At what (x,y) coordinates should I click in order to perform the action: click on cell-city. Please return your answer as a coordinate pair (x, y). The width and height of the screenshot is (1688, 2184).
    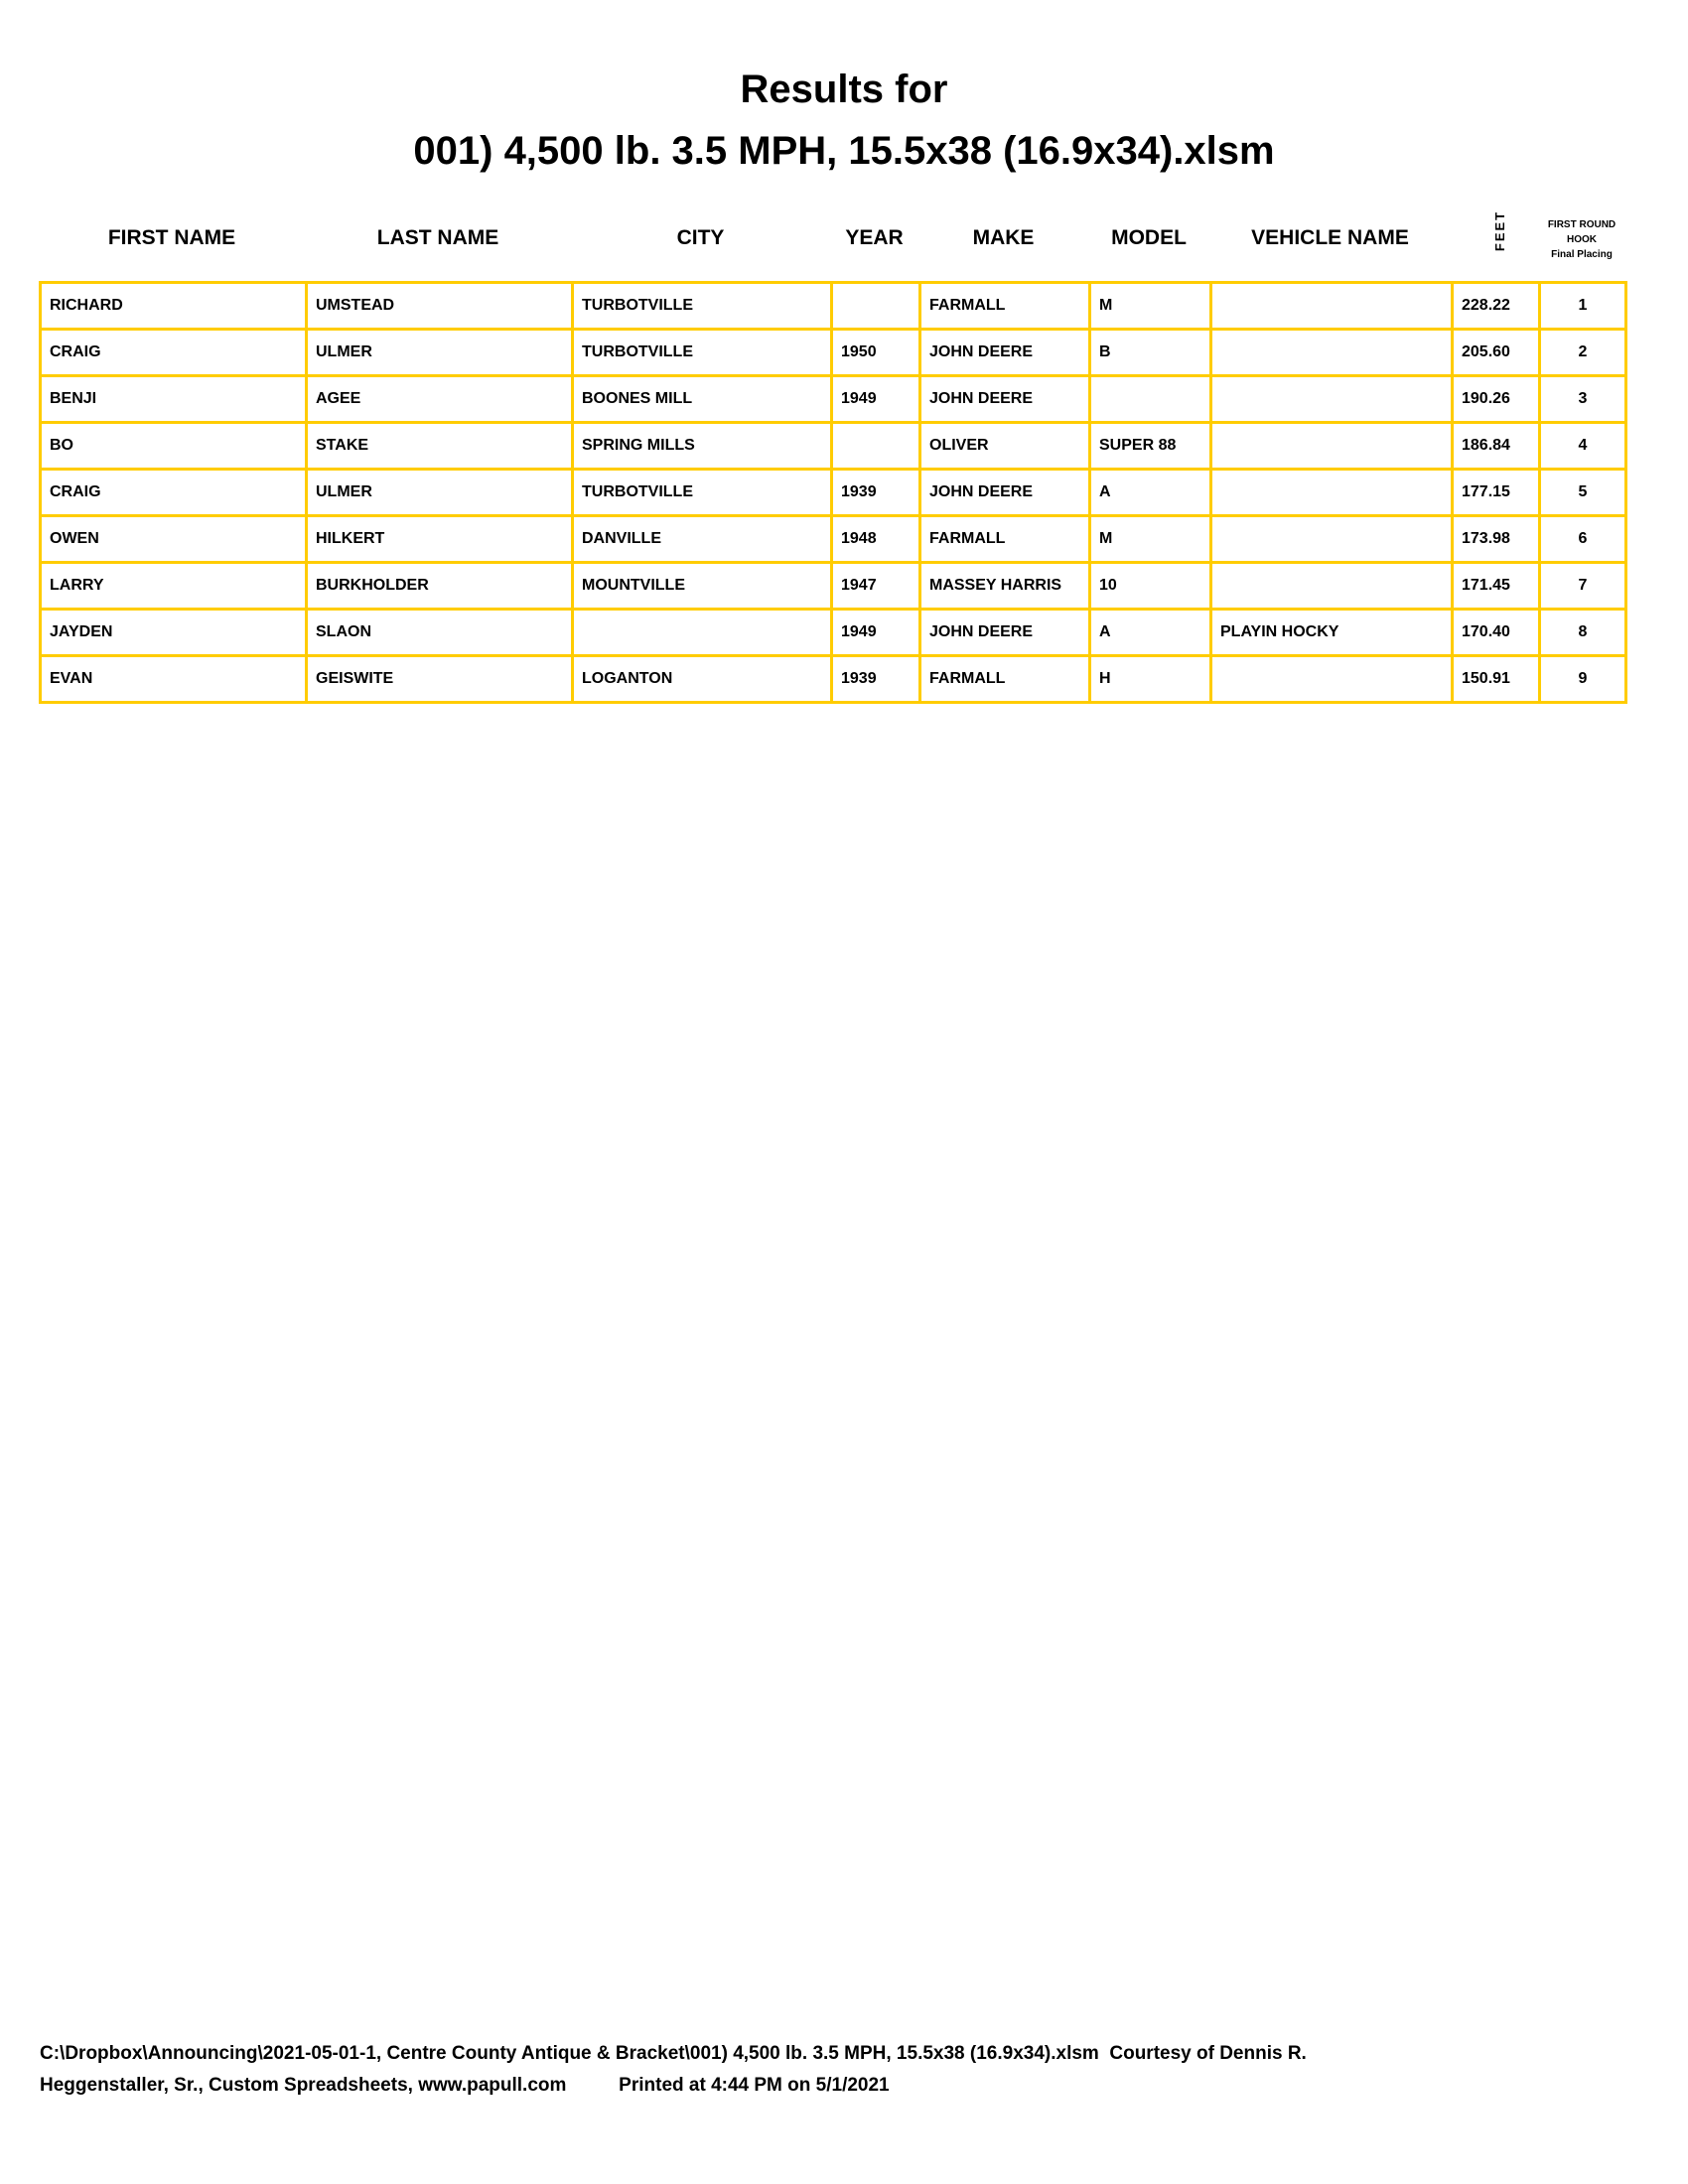
    Looking at the image, I should click on (702, 632).